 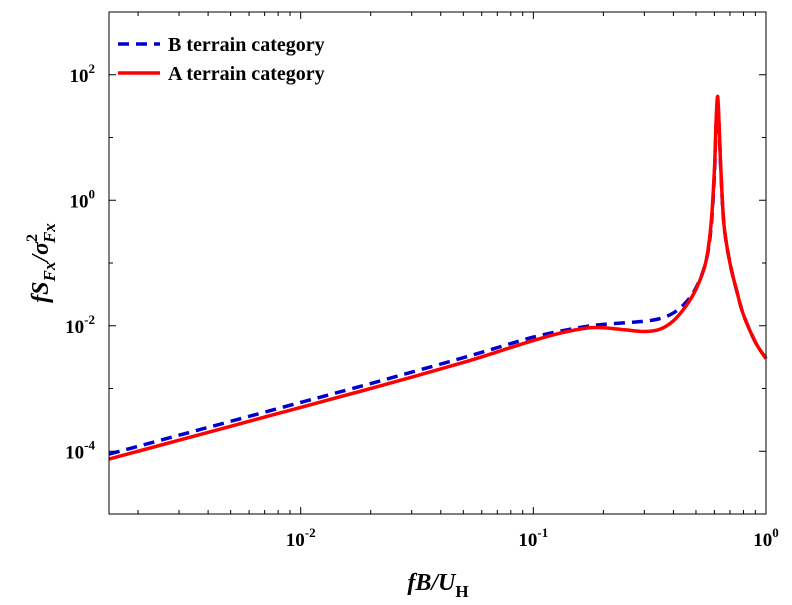 What do you see at coordinates (80, 450) in the screenshot?
I see `y-tick-label: 10⁻⁴` at bounding box center [80, 450].